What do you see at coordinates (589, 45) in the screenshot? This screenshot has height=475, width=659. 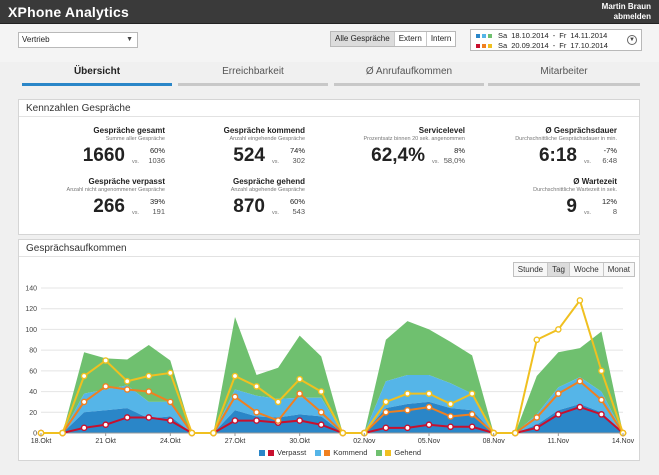 I see `compare-range-to: 17.10.2014` at bounding box center [589, 45].